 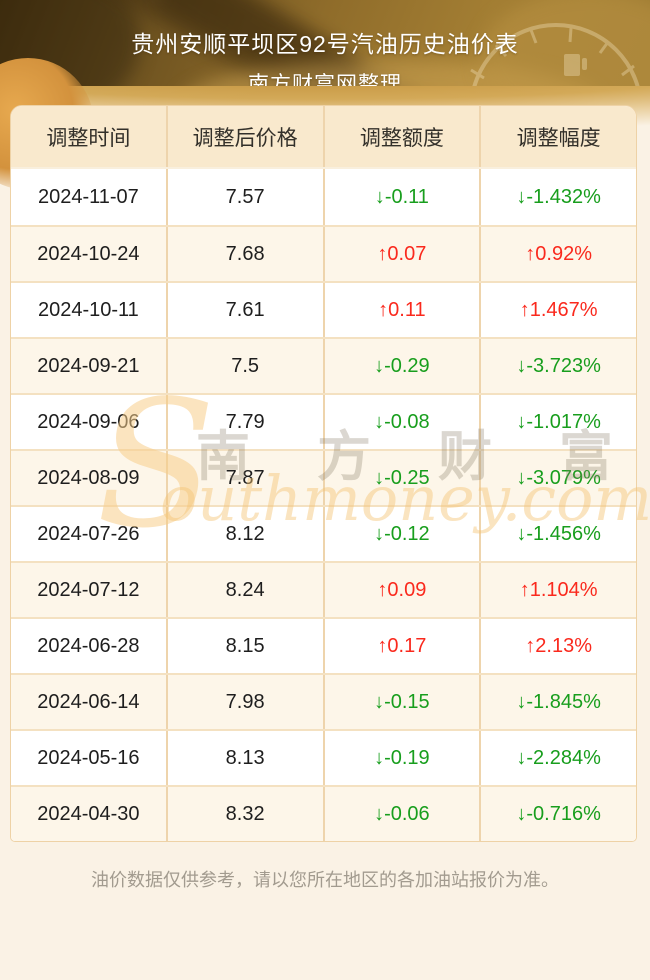 What do you see at coordinates (403, 197) in the screenshot?
I see `cell-adjust-amount: ↓-0.11` at bounding box center [403, 197].